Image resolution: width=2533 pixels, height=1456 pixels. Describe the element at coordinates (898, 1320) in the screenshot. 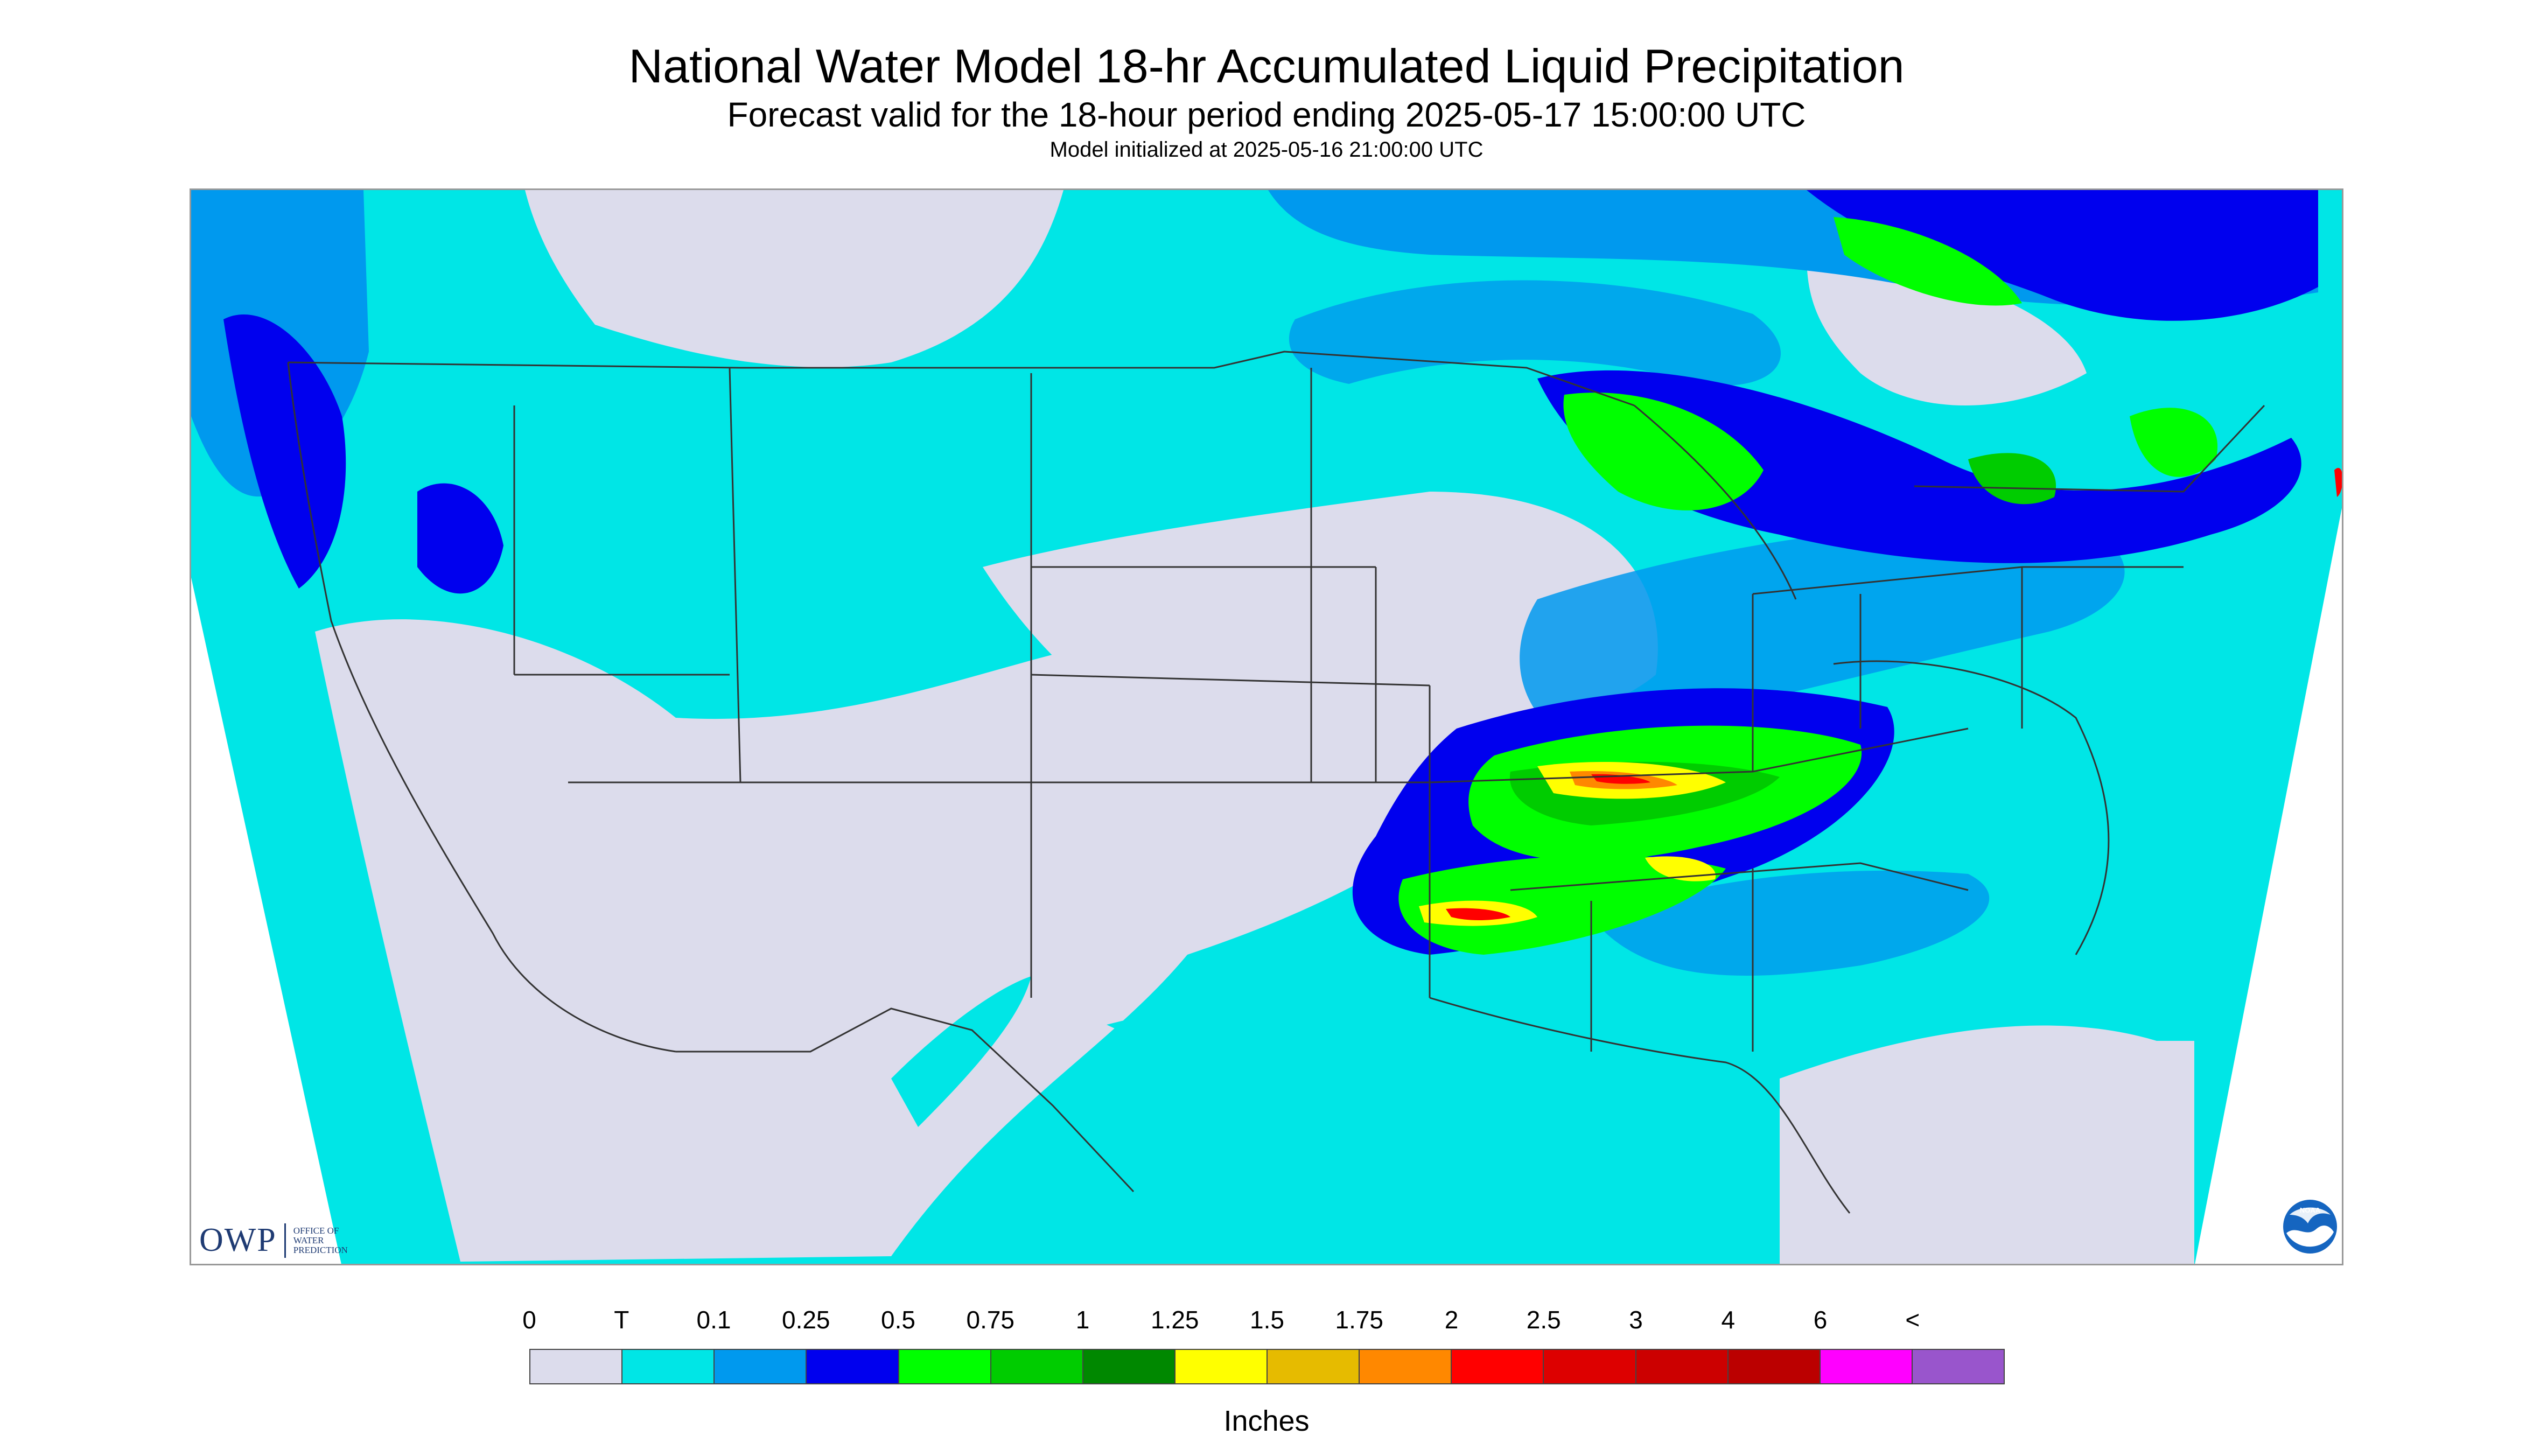

I see `legend-tick-label: 0.5` at that location.